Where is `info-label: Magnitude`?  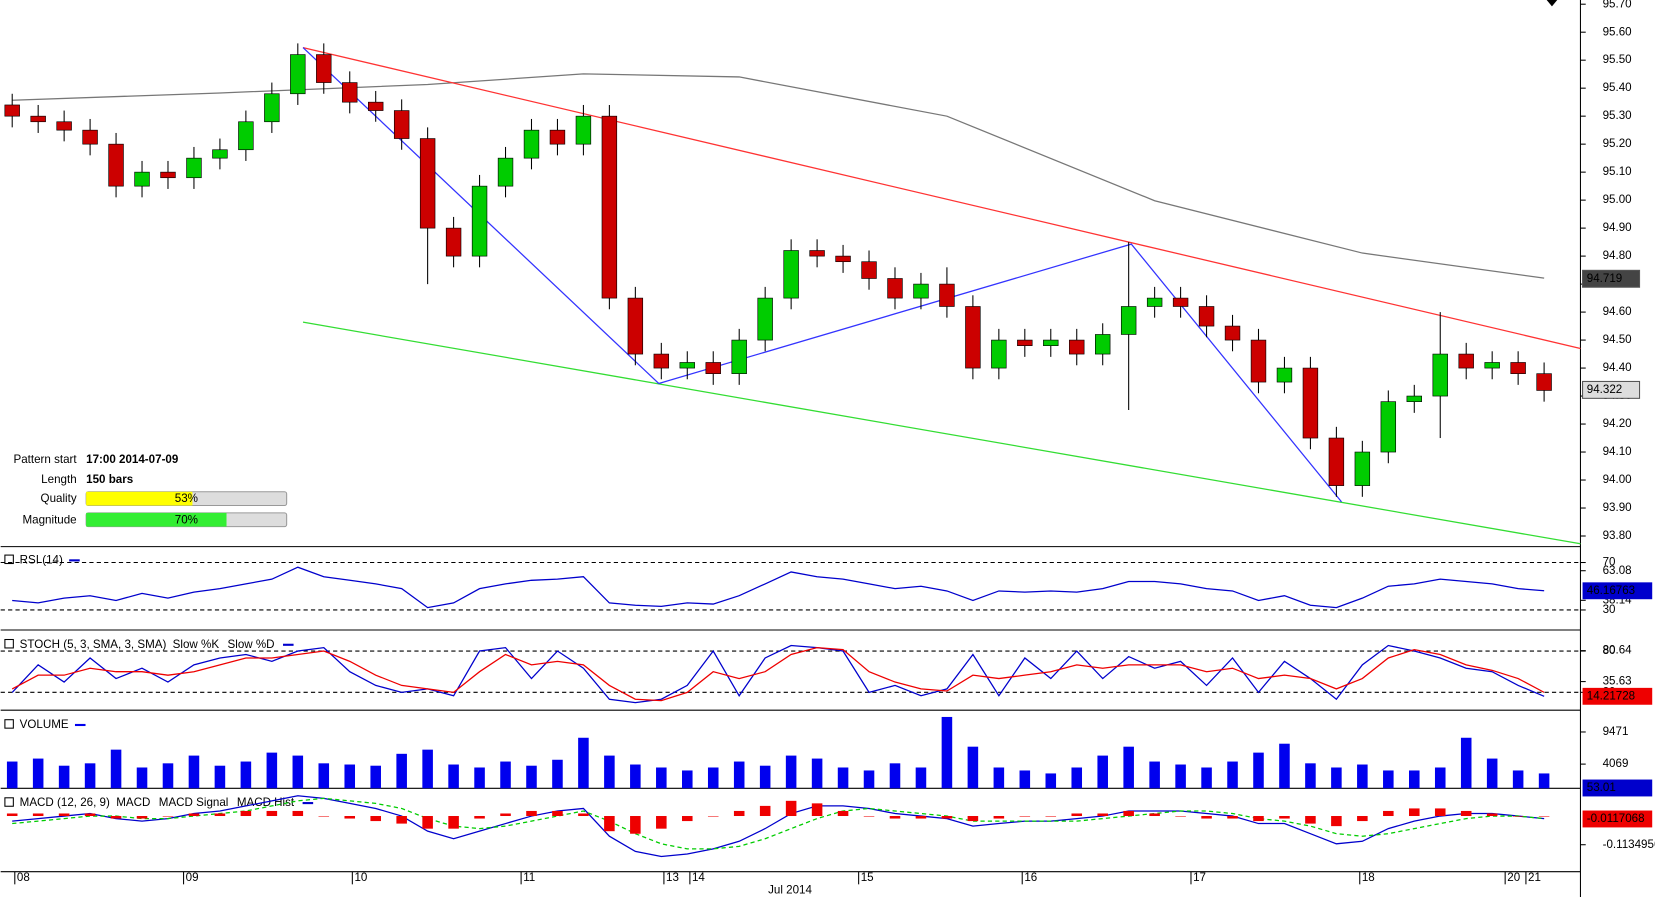
info-label: Magnitude is located at coordinates (50, 519).